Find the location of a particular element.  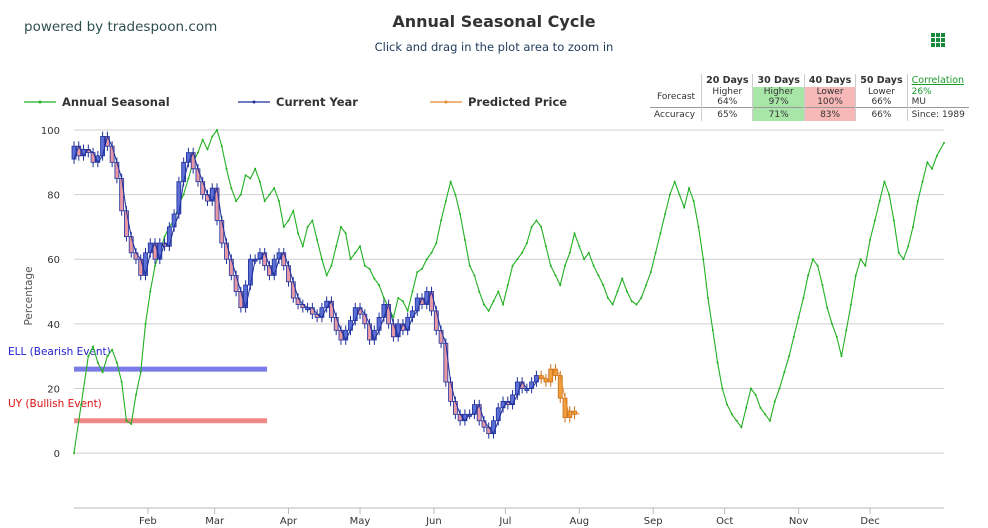

header-20-days: 20 Days is located at coordinates (727, 80).